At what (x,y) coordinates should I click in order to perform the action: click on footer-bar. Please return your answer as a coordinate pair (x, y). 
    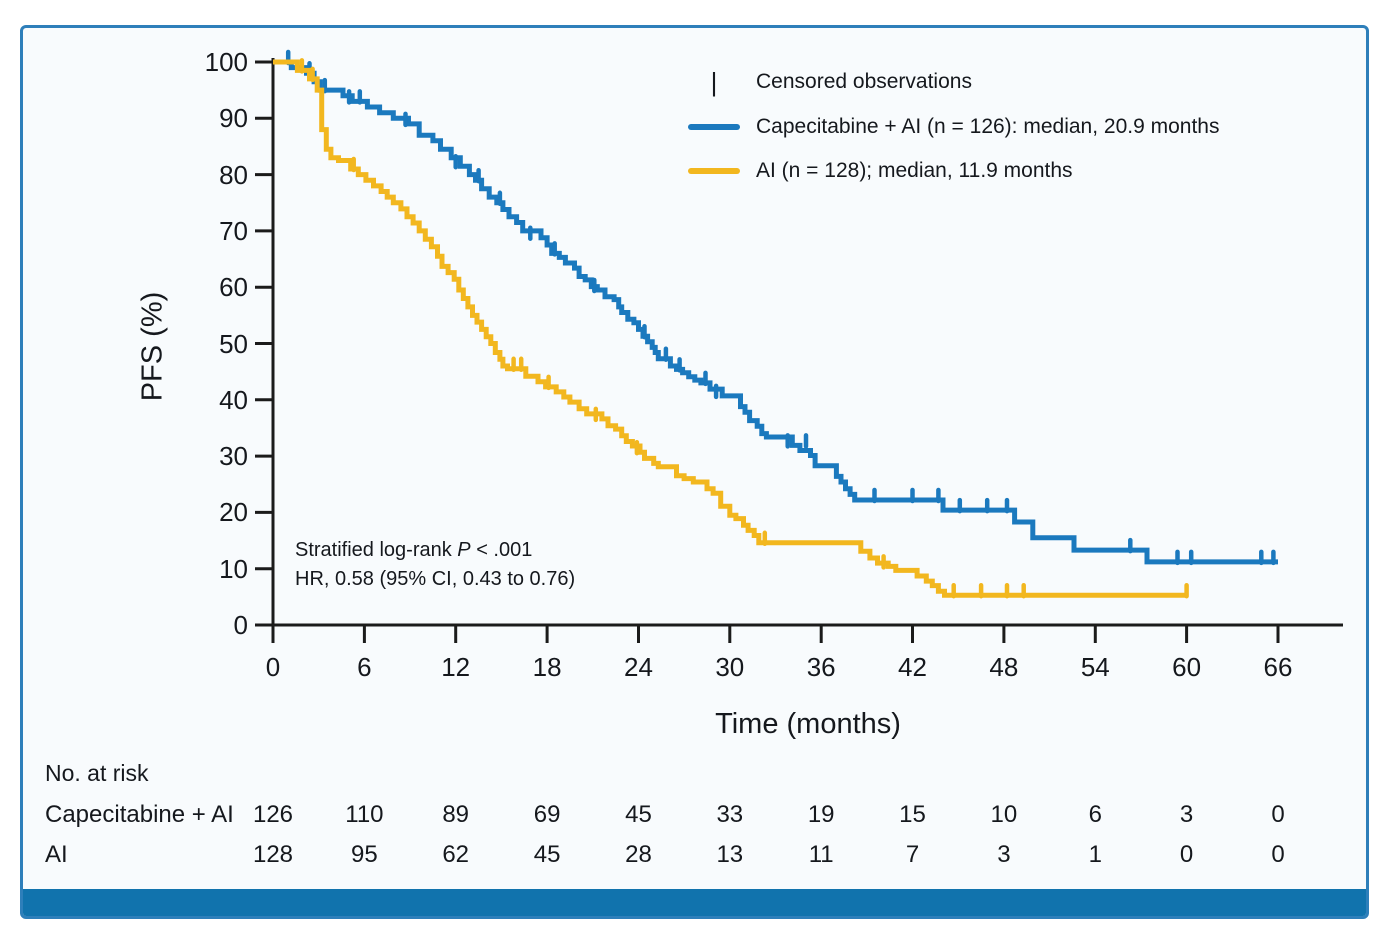
    Looking at the image, I should click on (694, 902).